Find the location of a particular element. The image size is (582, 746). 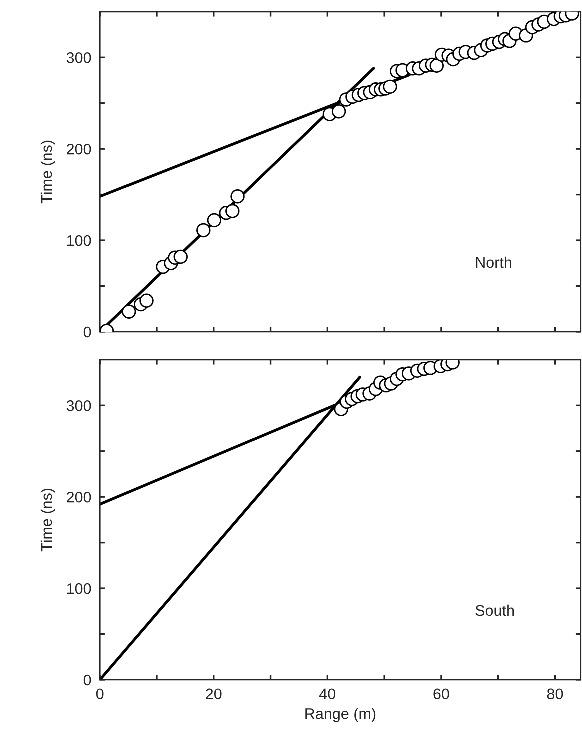

annotation: South is located at coordinates (495, 610).